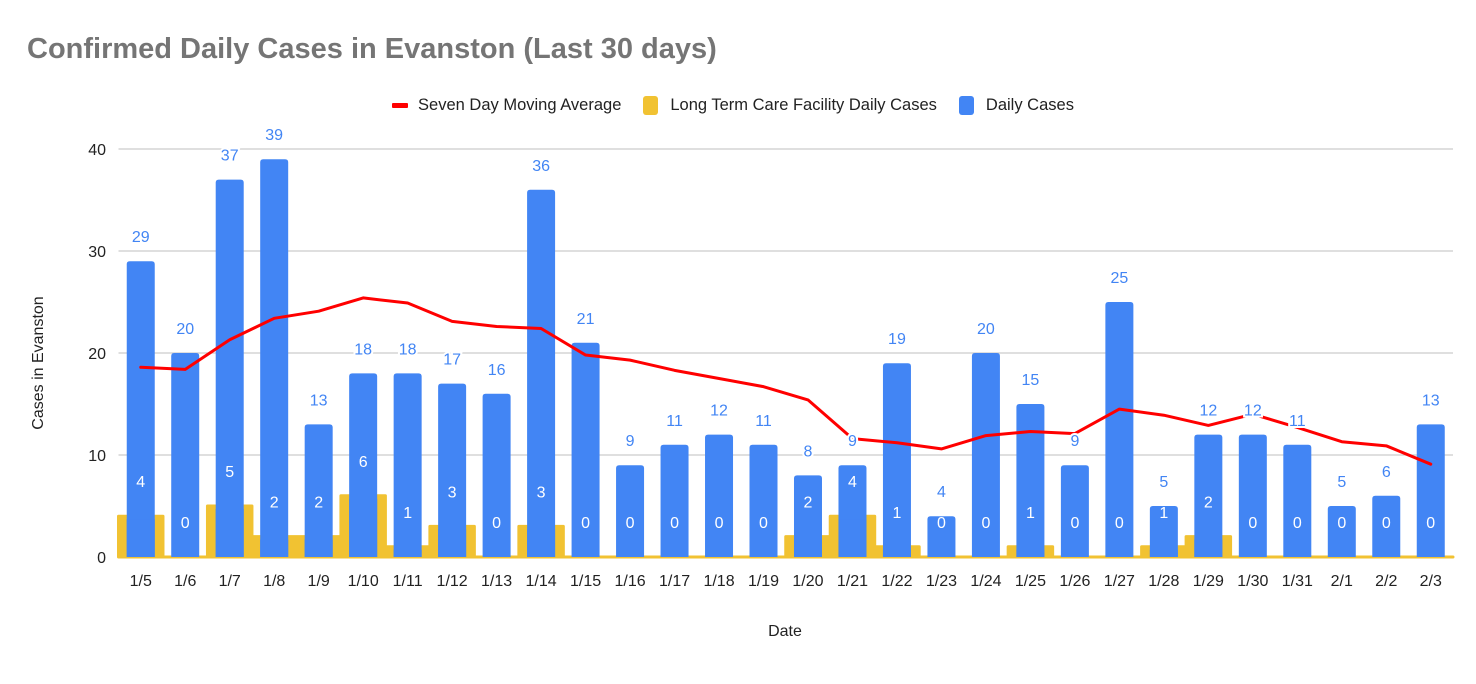 The width and height of the screenshot is (1476, 684). Describe the element at coordinates (1029, 104) in the screenshot. I see `legend-label-daily-cases: Daily Cases` at that location.